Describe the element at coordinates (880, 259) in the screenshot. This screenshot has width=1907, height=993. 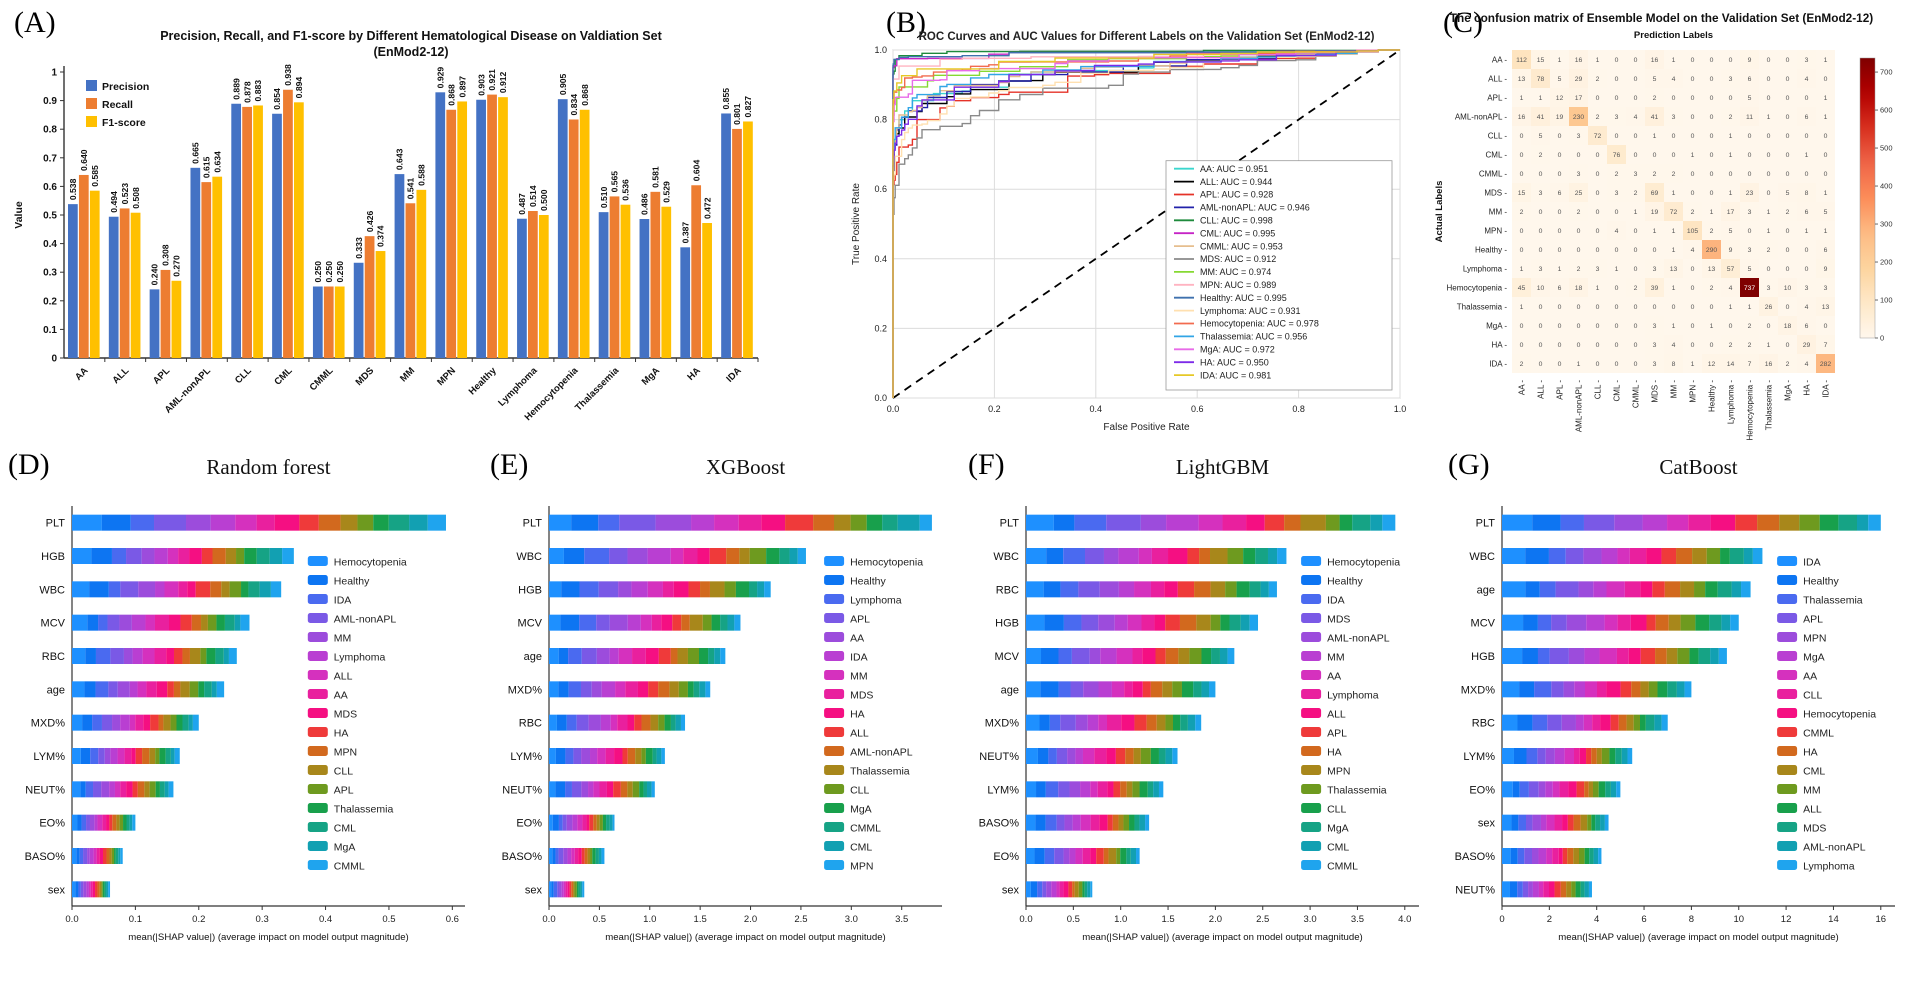
I see `label: 0.4` at that location.